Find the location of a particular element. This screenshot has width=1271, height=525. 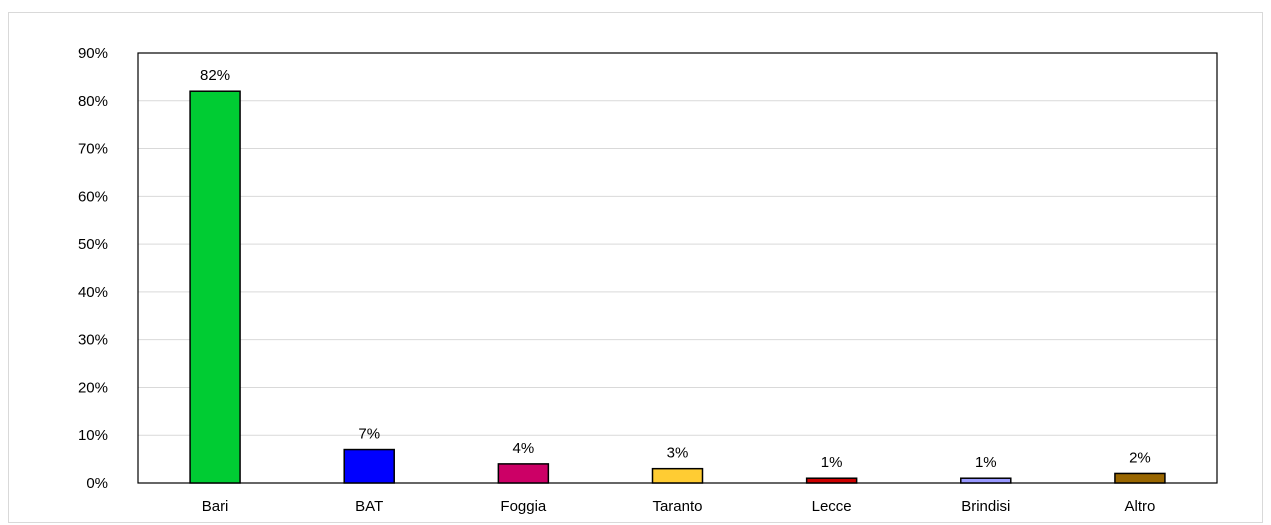

bar-bat is located at coordinates (369, 466).